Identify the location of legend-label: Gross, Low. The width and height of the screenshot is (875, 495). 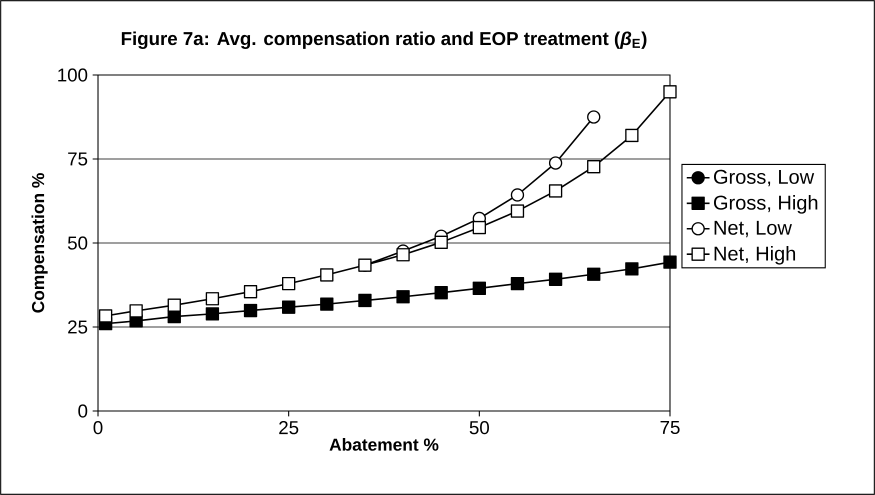
(764, 178).